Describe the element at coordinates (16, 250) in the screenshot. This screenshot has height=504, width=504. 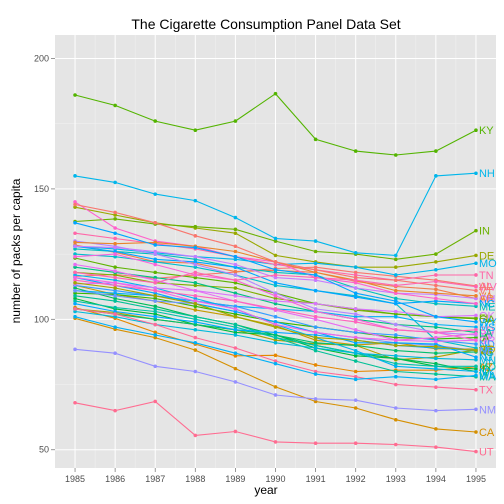
I see `y-axis-title: number of packs per capita` at that location.